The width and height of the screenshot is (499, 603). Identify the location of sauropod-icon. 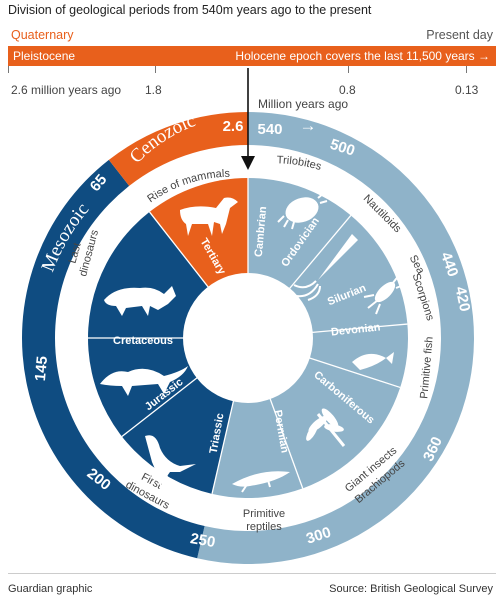
(144, 381).